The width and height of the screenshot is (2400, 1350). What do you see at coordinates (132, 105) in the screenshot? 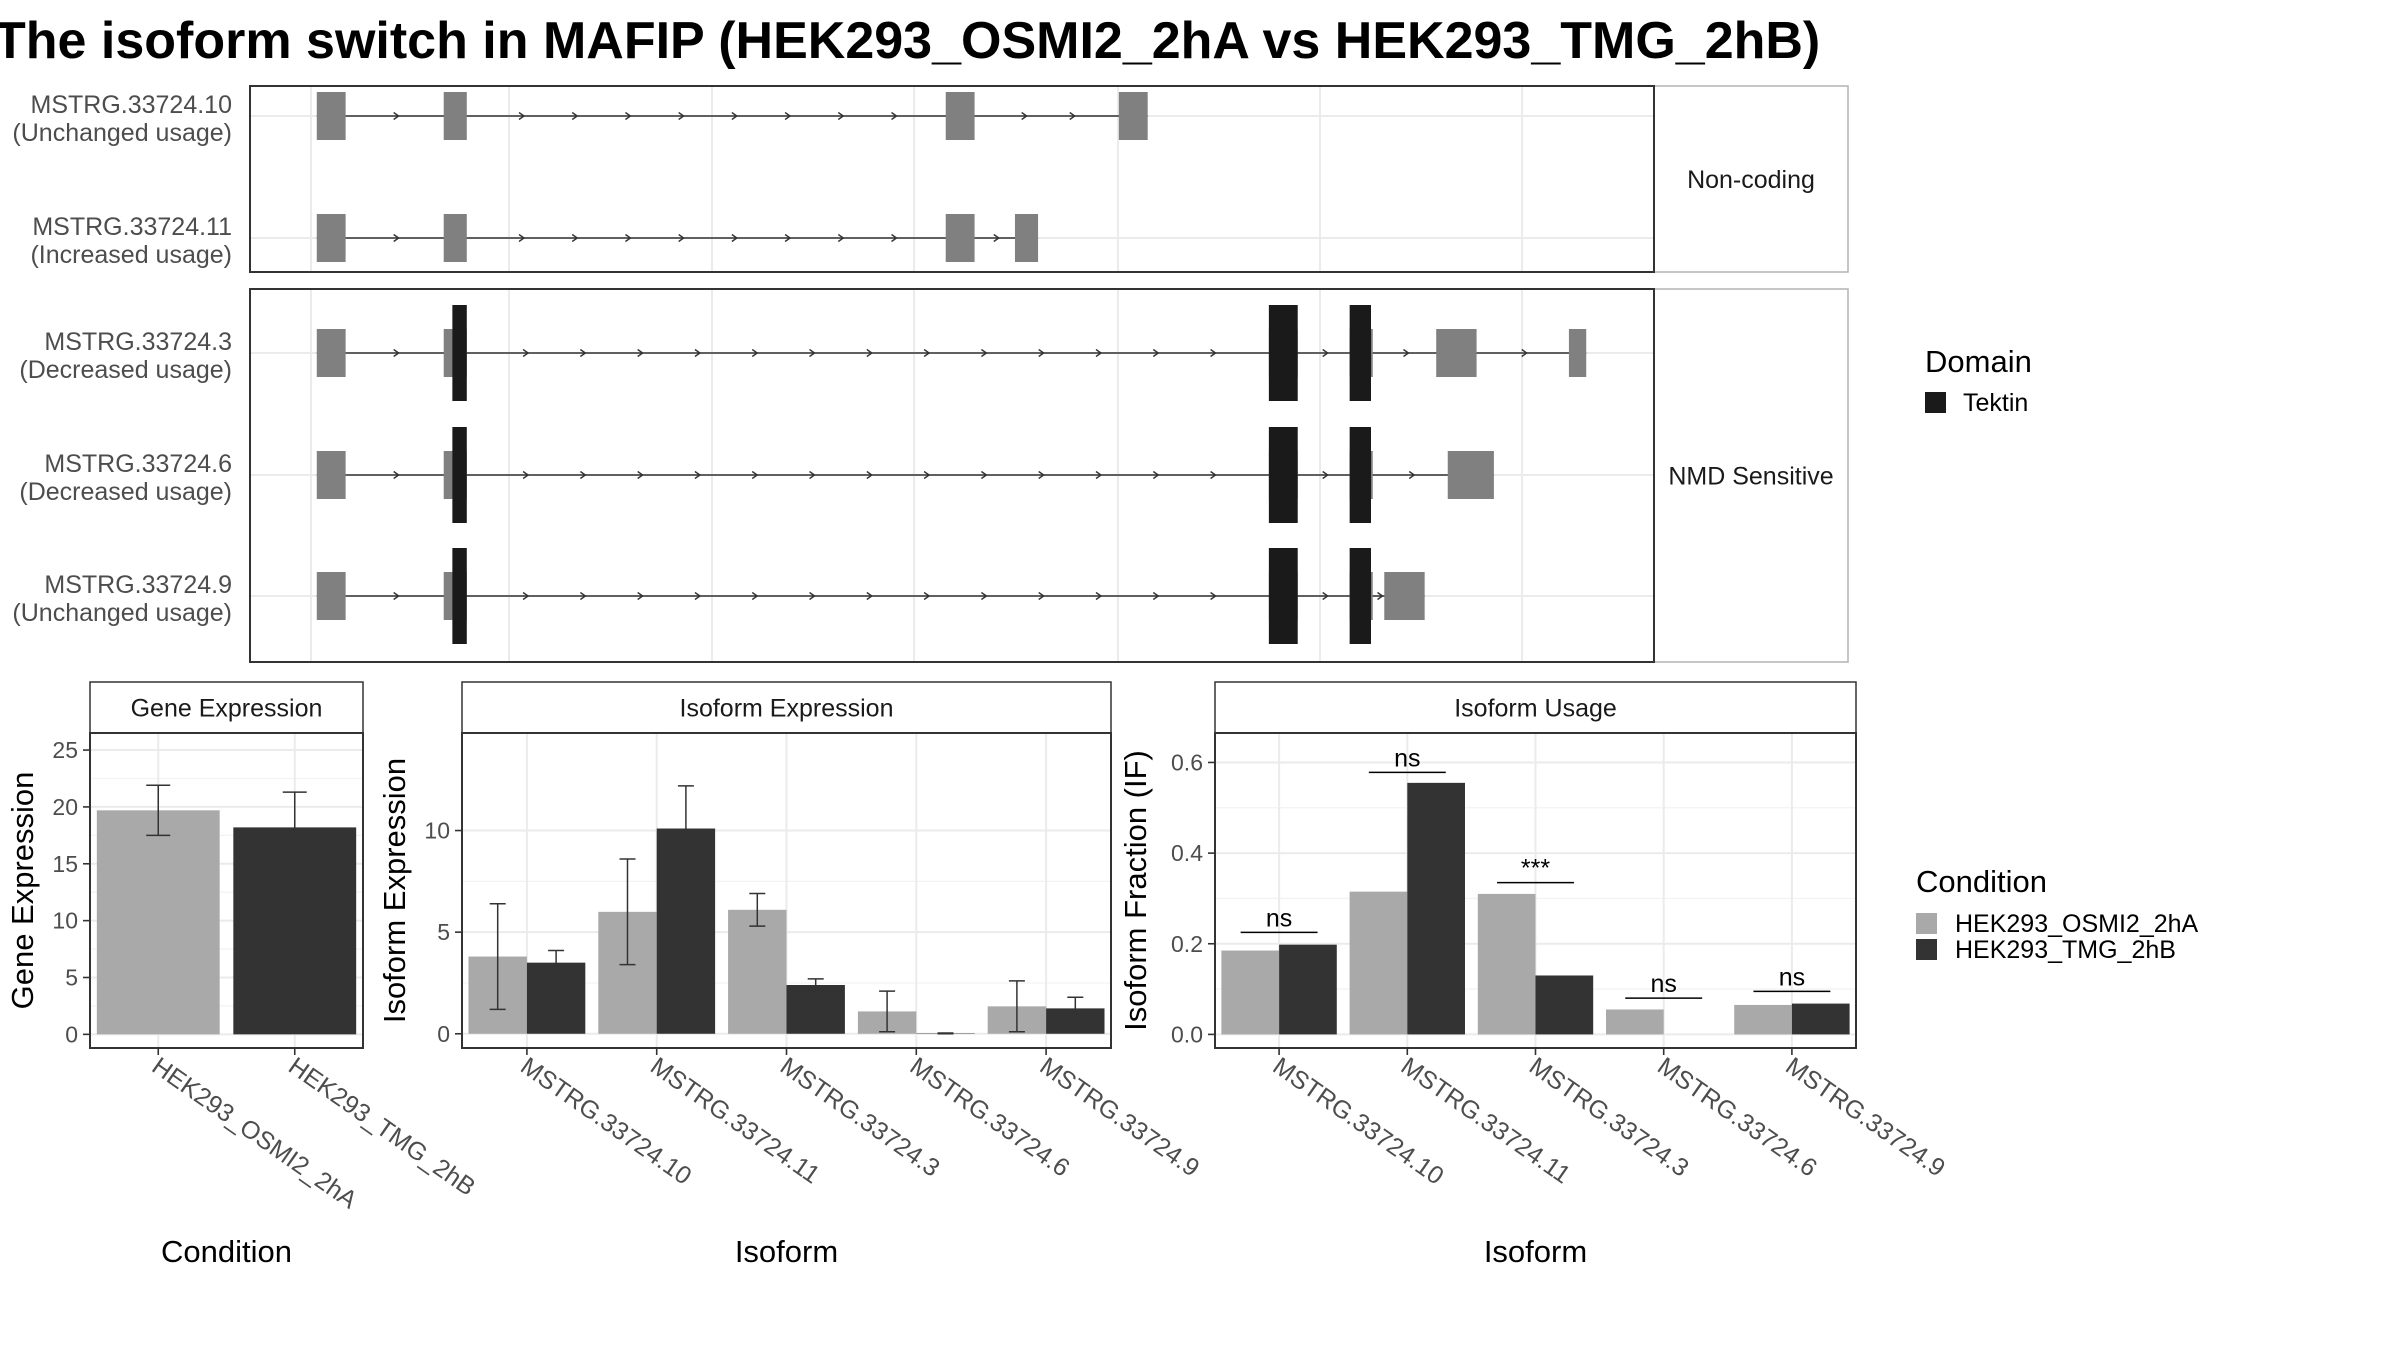
I see `transcript-name-label: MSTRG.33724.10` at bounding box center [132, 105].